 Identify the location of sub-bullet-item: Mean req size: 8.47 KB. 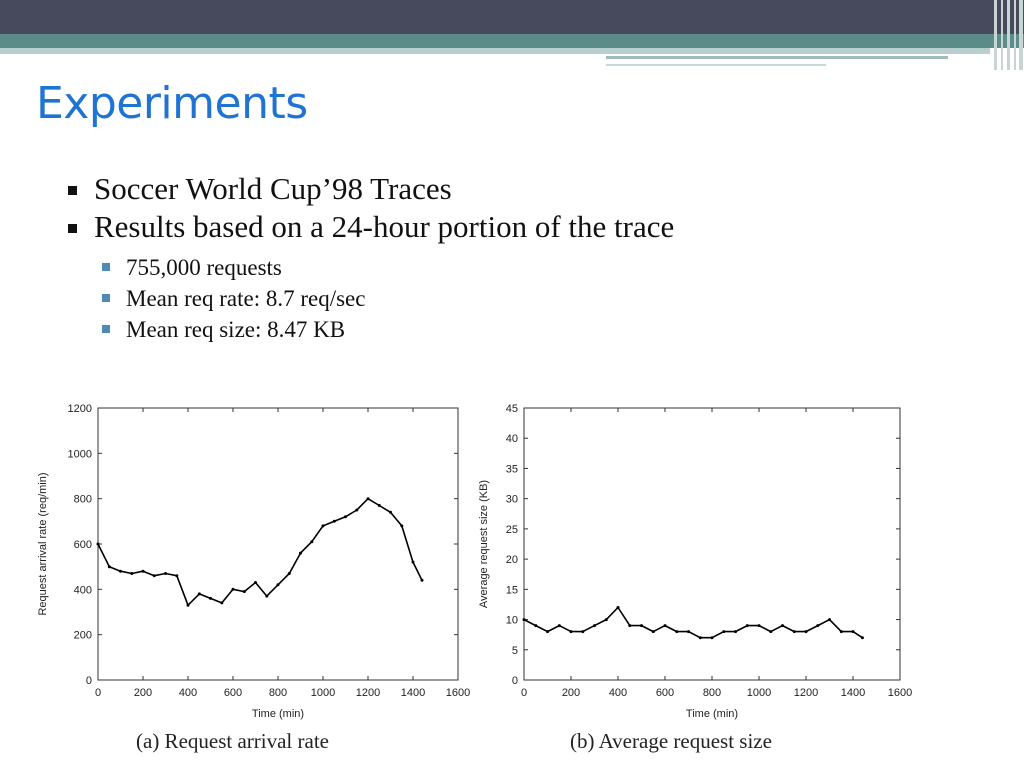
(233, 329).